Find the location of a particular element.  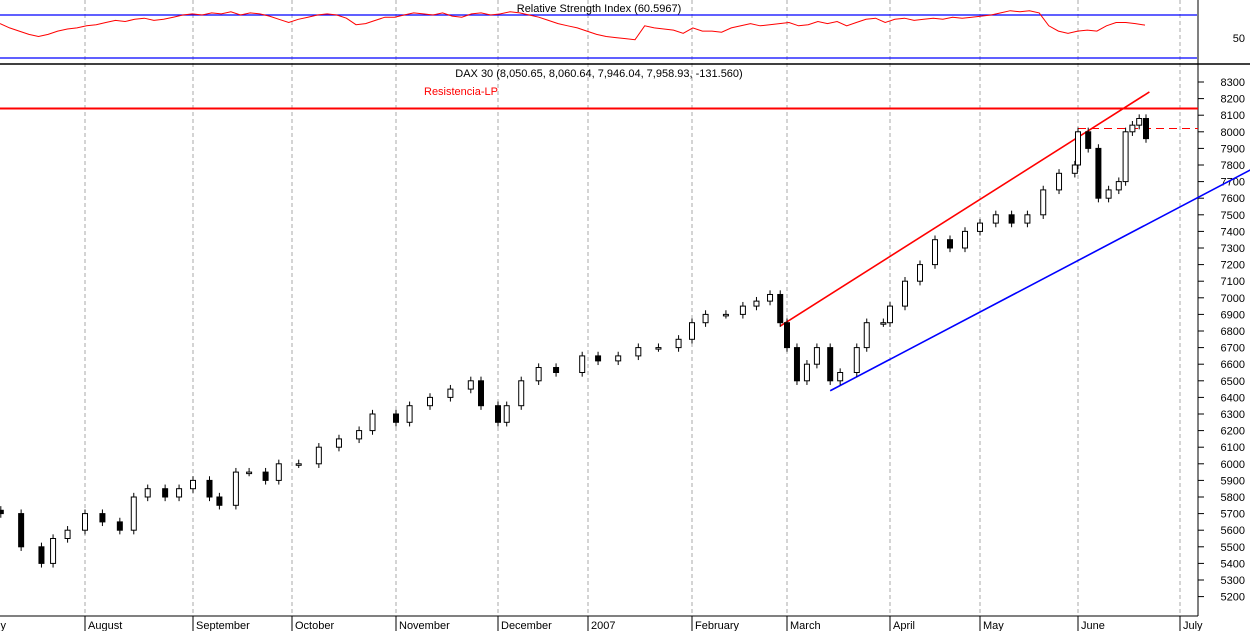

y-tick-label: 5300 is located at coordinates (1233, 581).